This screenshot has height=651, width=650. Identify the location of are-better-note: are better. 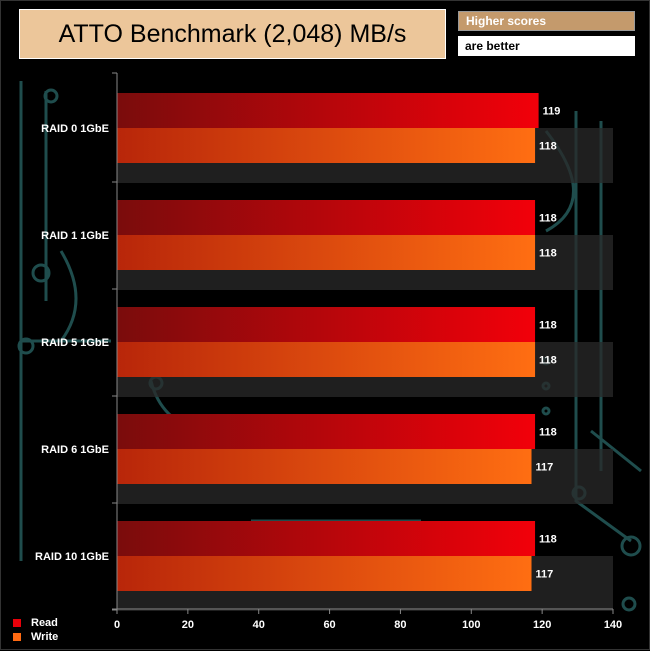
(546, 46).